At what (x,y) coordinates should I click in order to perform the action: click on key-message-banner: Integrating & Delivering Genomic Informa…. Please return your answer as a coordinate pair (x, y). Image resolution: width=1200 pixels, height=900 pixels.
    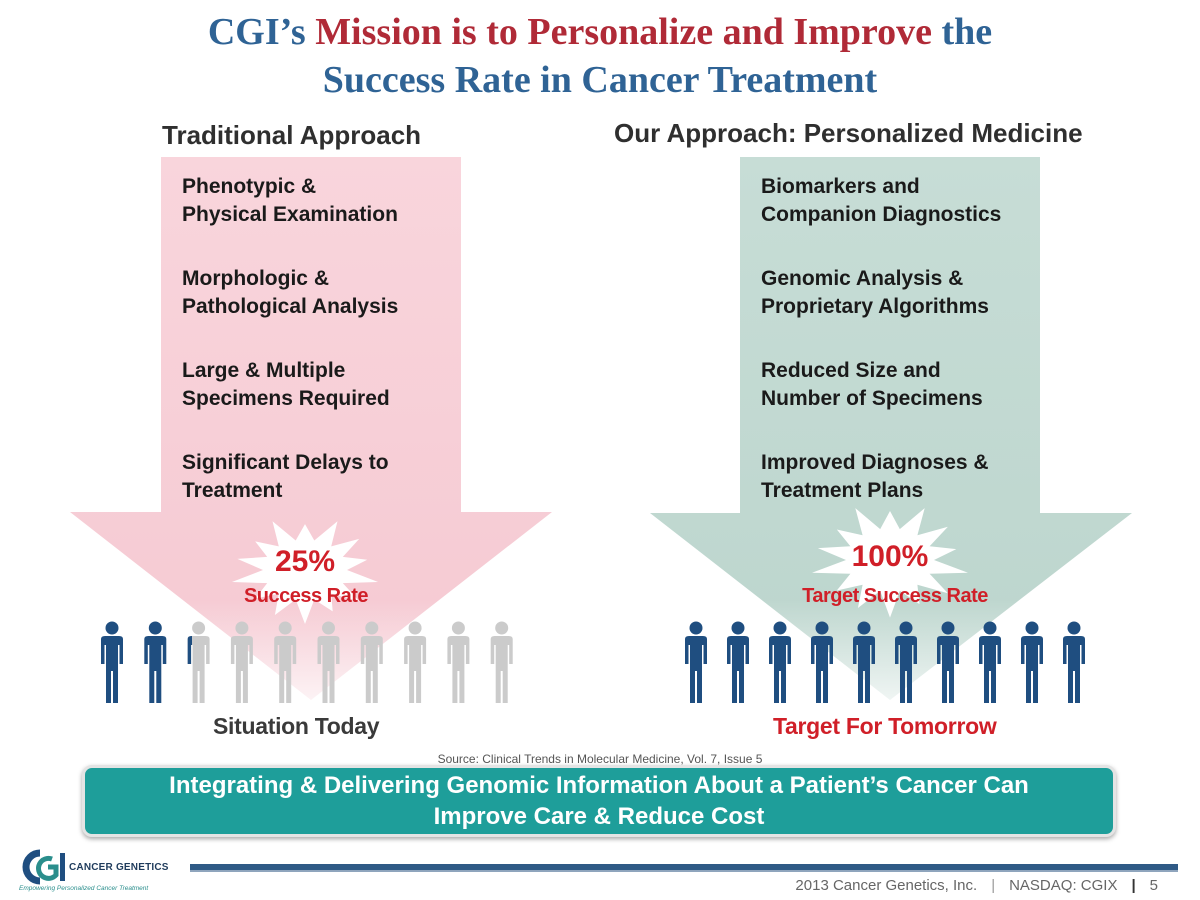
    Looking at the image, I should click on (599, 801).